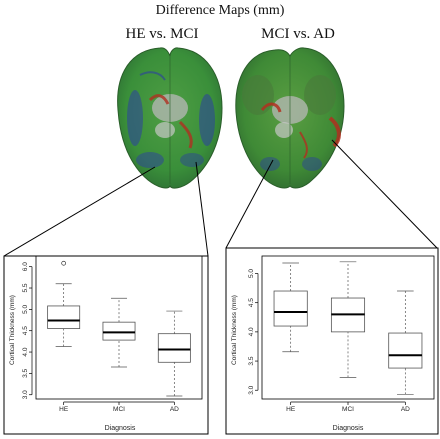 This screenshot has height=439, width=440. Describe the element at coordinates (290, 118) in the screenshot. I see `brain-map-mci-vs-ad` at that location.